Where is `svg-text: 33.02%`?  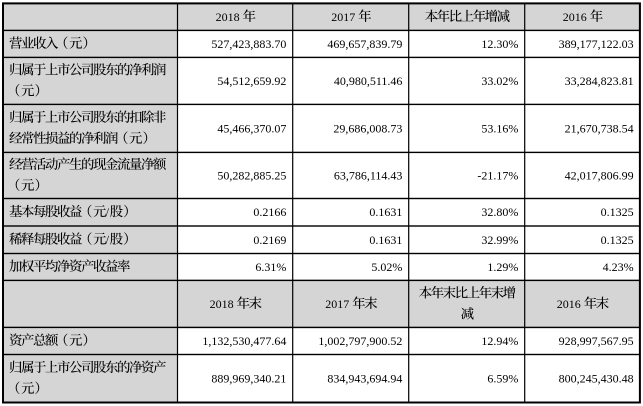
svg-text: 33.02% is located at coordinates (499, 81).